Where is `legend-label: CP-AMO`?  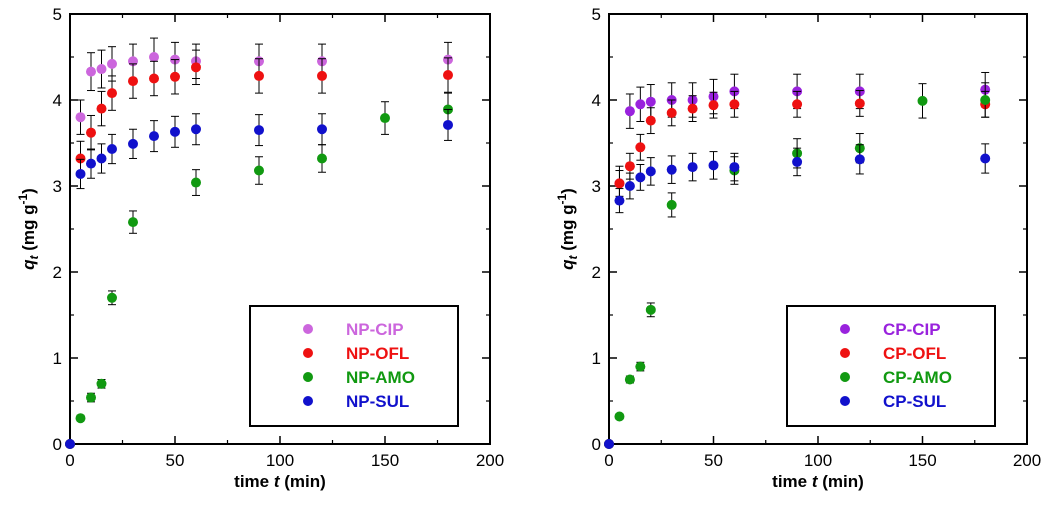
legend-label: CP-AMO is located at coordinates (917, 377).